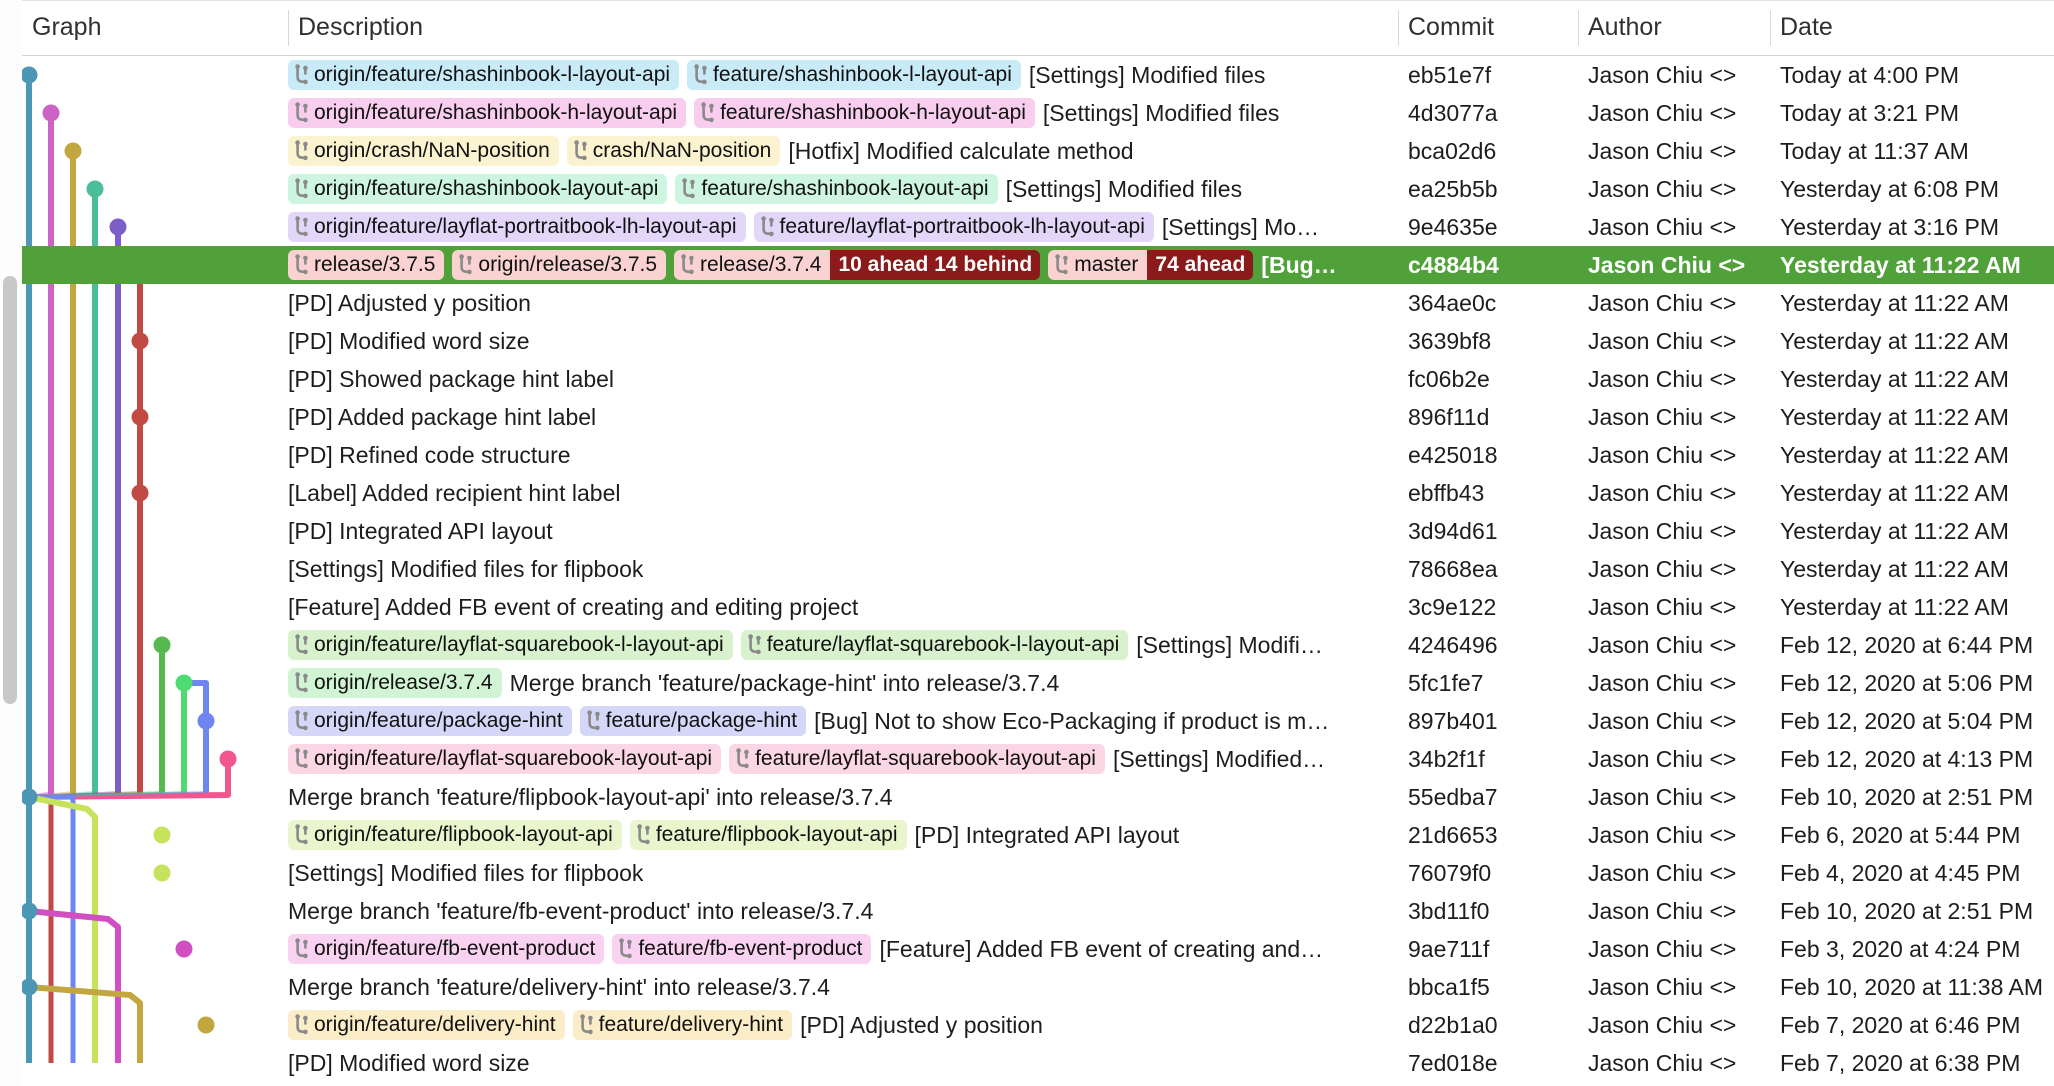 The width and height of the screenshot is (2054, 1086). Describe the element at coordinates (833, 531) in the screenshot. I see `commit-description-cell: [PD] Integrated API layout` at that location.